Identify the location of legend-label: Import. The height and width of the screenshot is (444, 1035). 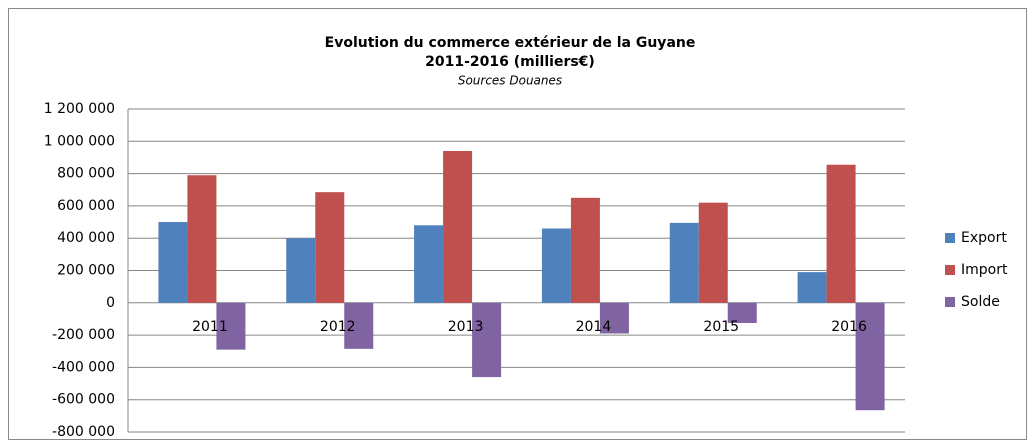
(984, 270).